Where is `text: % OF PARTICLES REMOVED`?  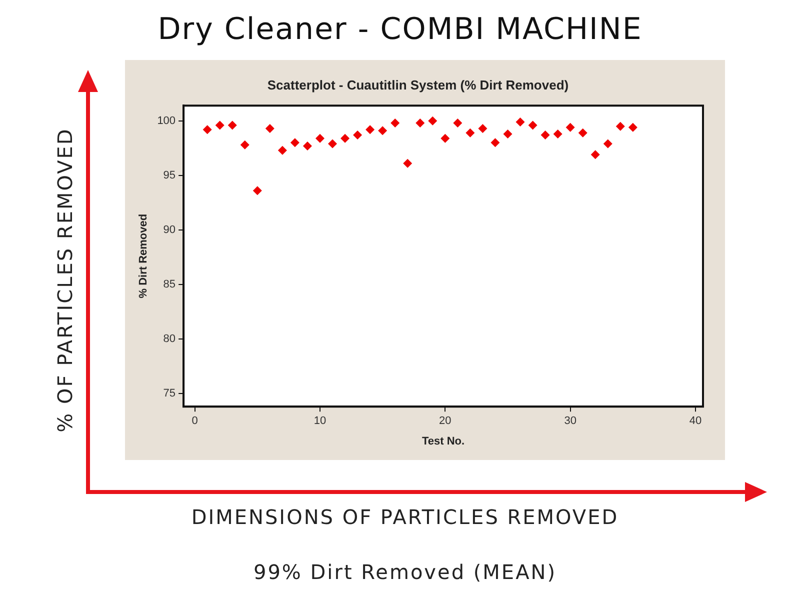 text: % OF PARTICLES REMOVED is located at coordinates (65, 280).